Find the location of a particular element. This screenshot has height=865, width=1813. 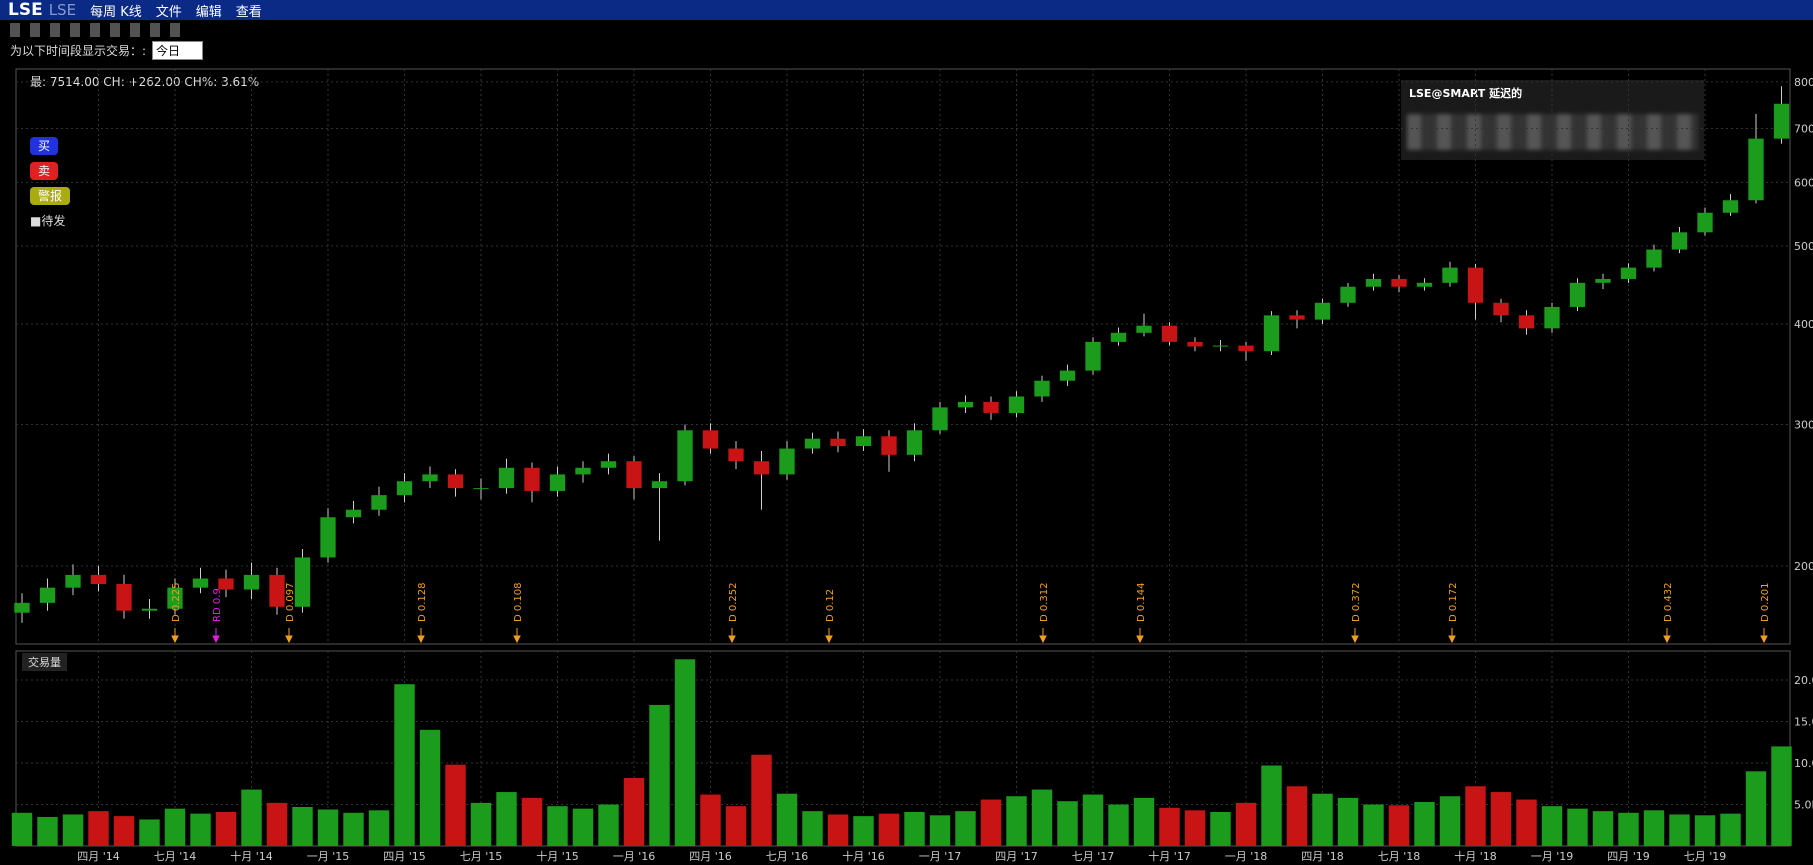

dividend-label: D 0.372 is located at coordinates (1356, 602).